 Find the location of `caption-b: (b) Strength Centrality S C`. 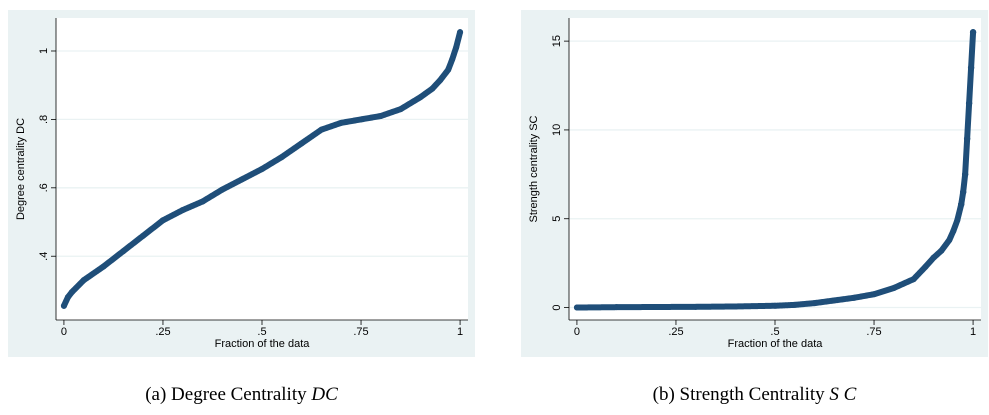

caption-b: (b) Strength Centrality S C is located at coordinates (754, 395).